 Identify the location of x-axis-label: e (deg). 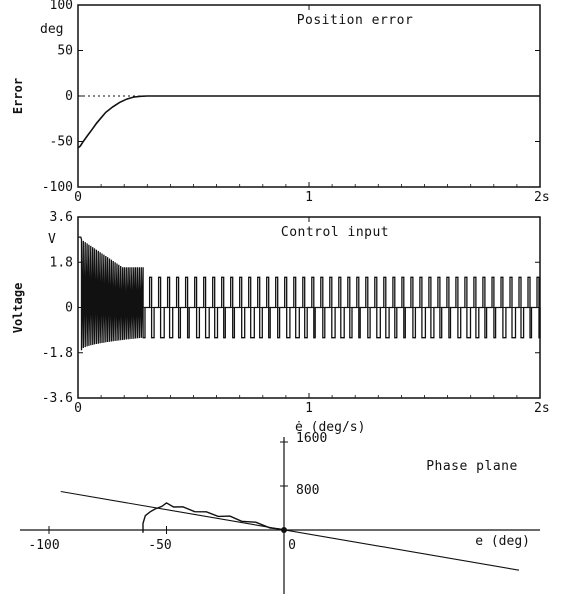
(502, 541).